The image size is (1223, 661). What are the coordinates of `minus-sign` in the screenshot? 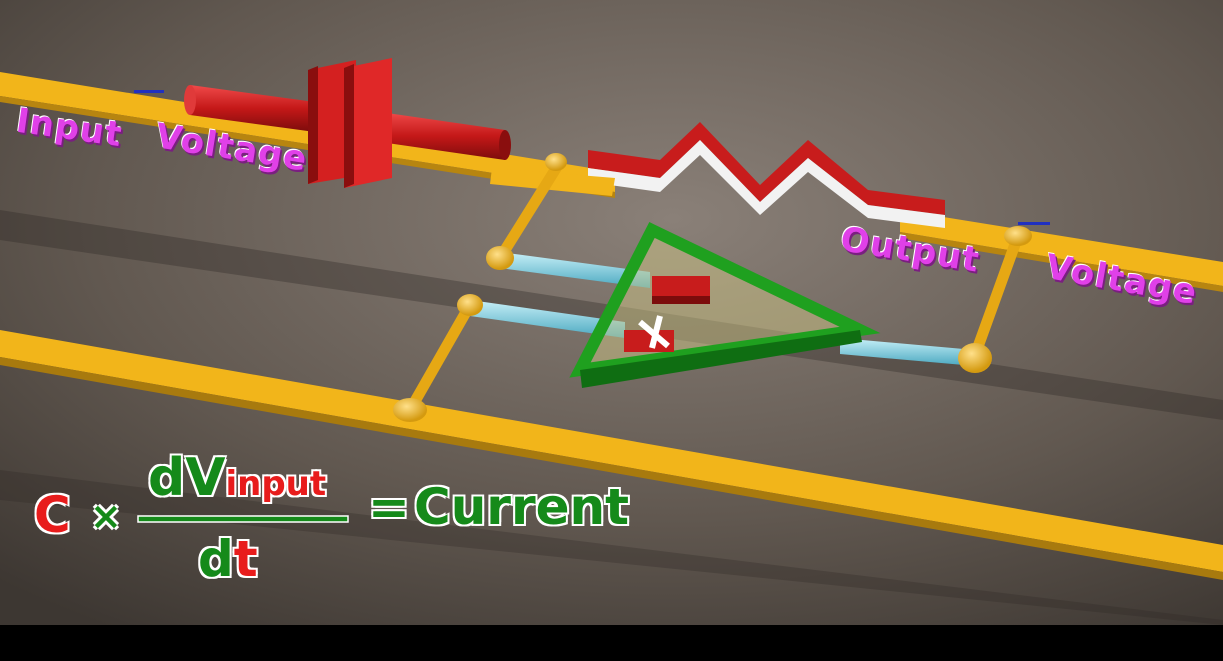 It's located at (681, 286).